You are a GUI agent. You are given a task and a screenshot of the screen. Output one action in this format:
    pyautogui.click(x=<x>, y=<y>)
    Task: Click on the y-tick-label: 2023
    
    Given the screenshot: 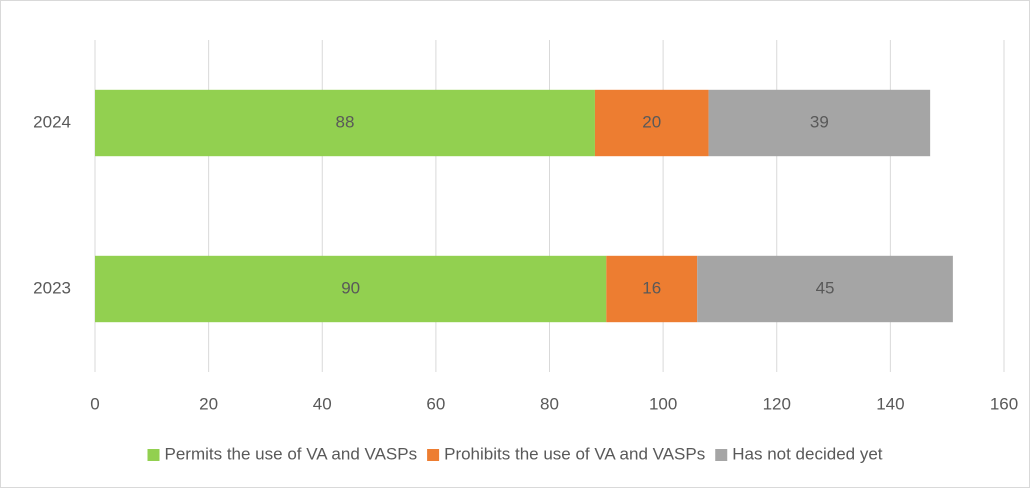 What is the action you would take?
    pyautogui.click(x=52, y=287)
    